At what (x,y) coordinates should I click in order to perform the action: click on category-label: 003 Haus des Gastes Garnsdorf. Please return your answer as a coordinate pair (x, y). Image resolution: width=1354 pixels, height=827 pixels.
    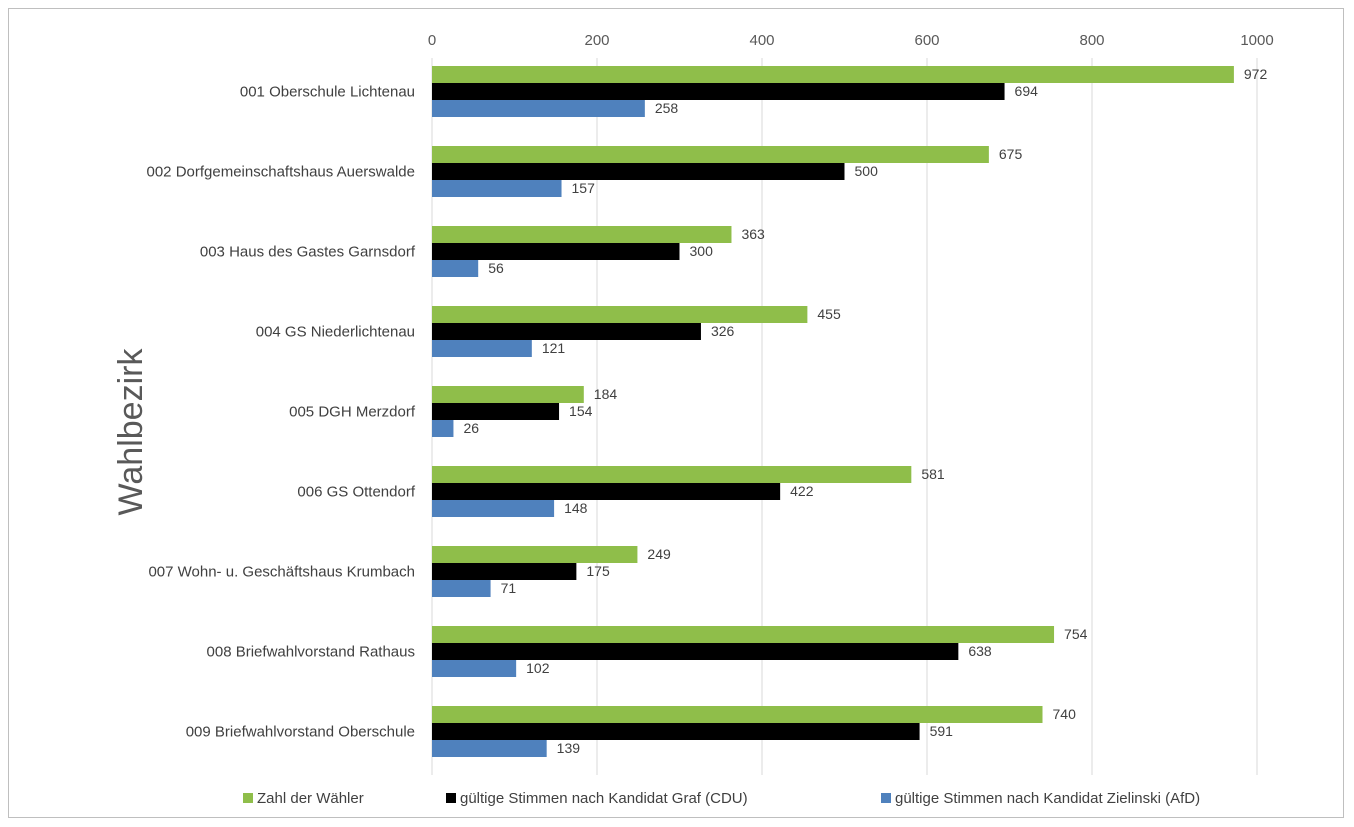
    Looking at the image, I should click on (308, 252).